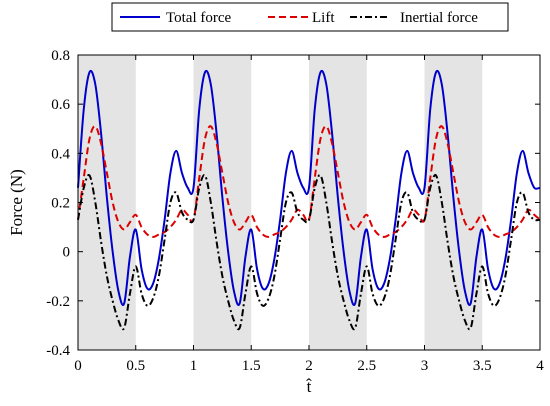 The width and height of the screenshot is (550, 406). I want to click on x-tick-label: 0, so click(78, 366).